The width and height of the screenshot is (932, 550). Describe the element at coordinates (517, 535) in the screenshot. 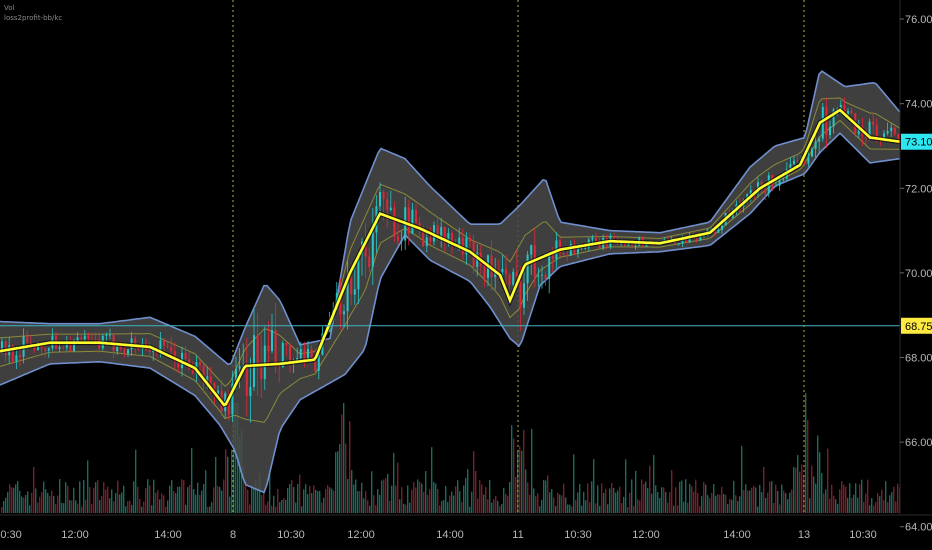

I see `time-tick-label: 11` at that location.